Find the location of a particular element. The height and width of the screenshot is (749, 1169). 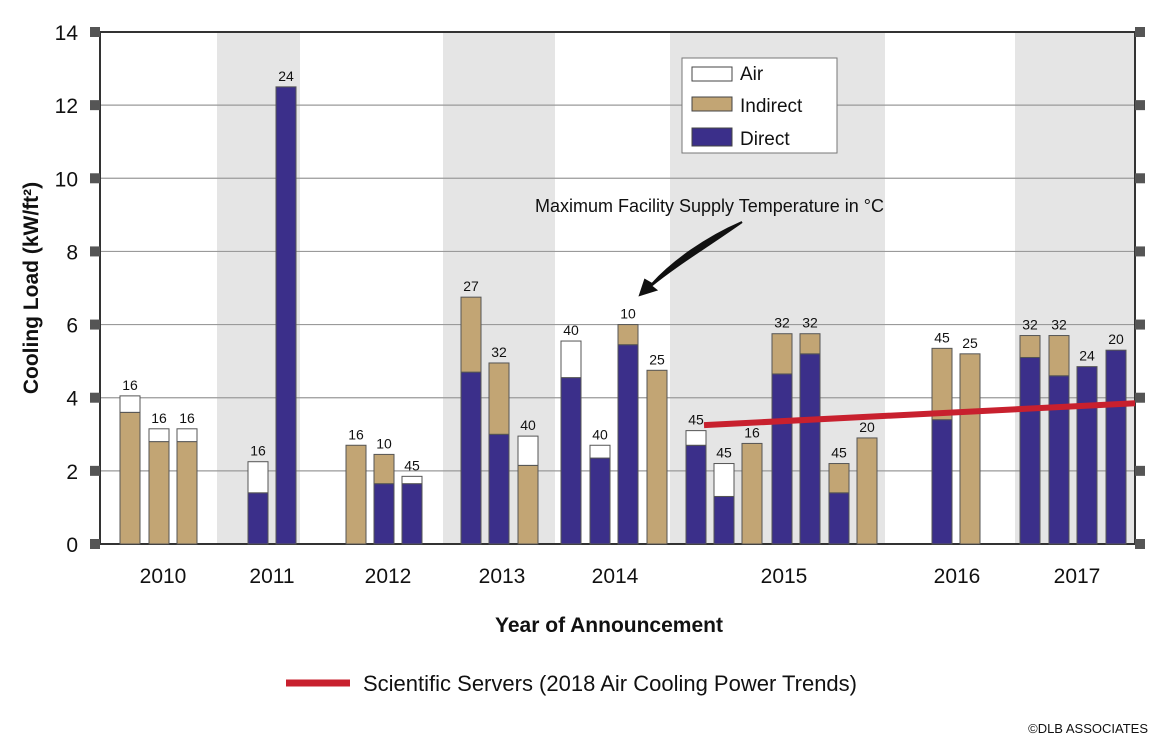

y-tick-label: 2 is located at coordinates (72, 472).